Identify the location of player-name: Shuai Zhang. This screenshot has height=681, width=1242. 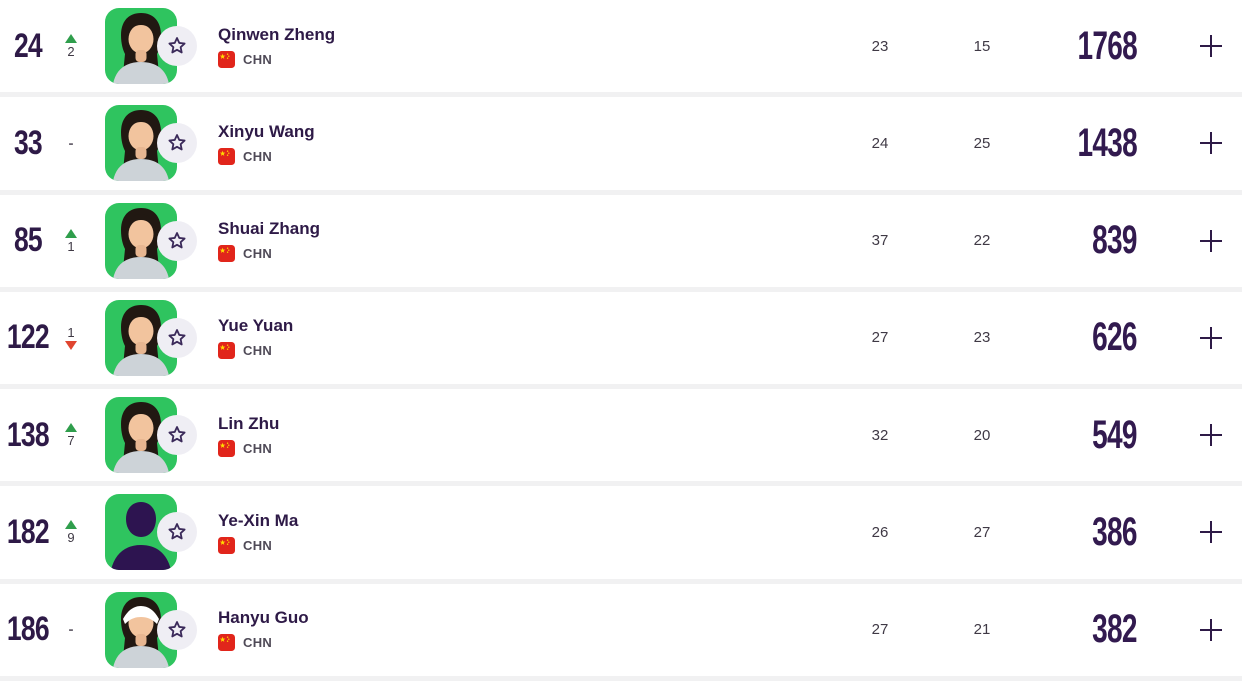
(269, 229).